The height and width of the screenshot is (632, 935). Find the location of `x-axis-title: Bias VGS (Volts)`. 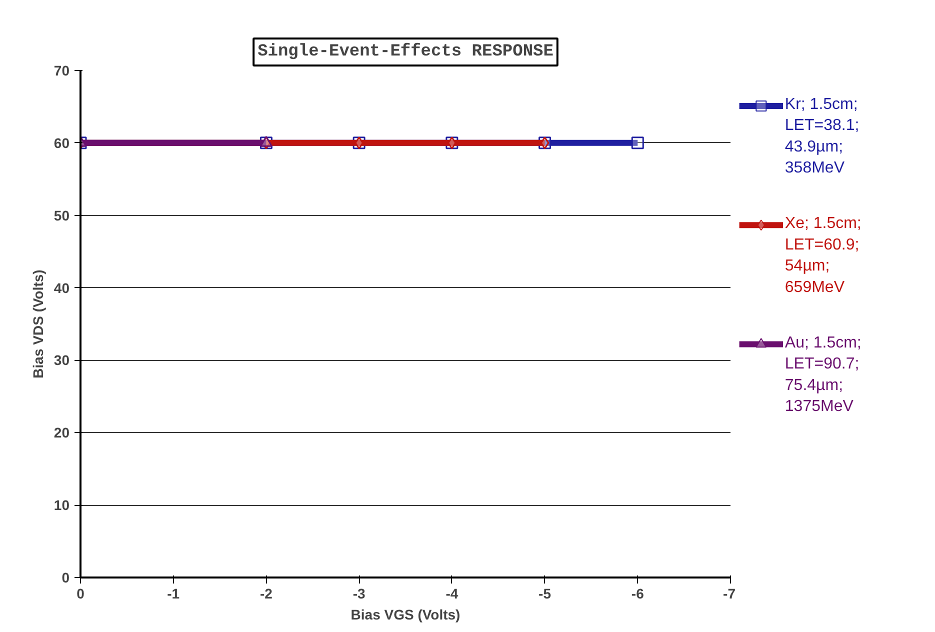

x-axis-title: Bias VGS (Volts) is located at coordinates (405, 614).